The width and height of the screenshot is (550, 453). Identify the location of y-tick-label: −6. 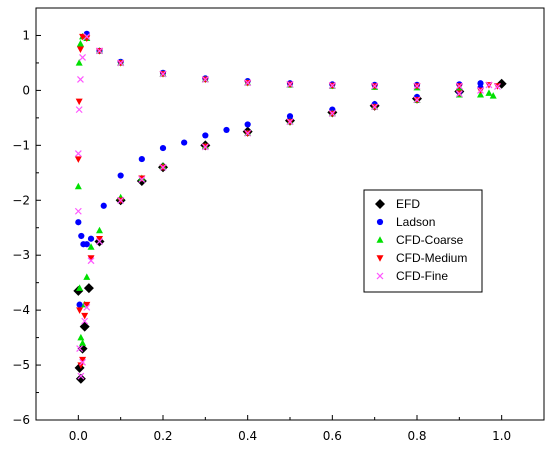
(21, 420).